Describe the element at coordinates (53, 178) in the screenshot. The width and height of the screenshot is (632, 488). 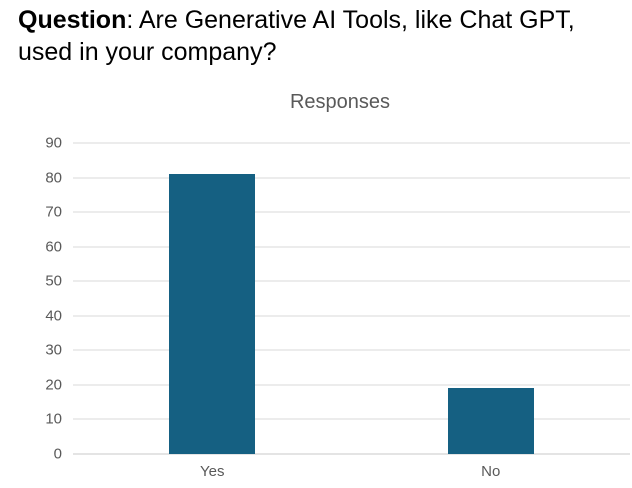
I see `y-tick-label-80: 80` at that location.